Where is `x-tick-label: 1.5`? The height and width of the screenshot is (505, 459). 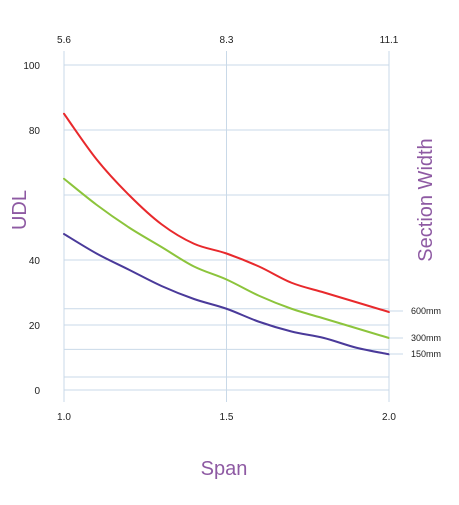
x-tick-label: 1.5 is located at coordinates (227, 417).